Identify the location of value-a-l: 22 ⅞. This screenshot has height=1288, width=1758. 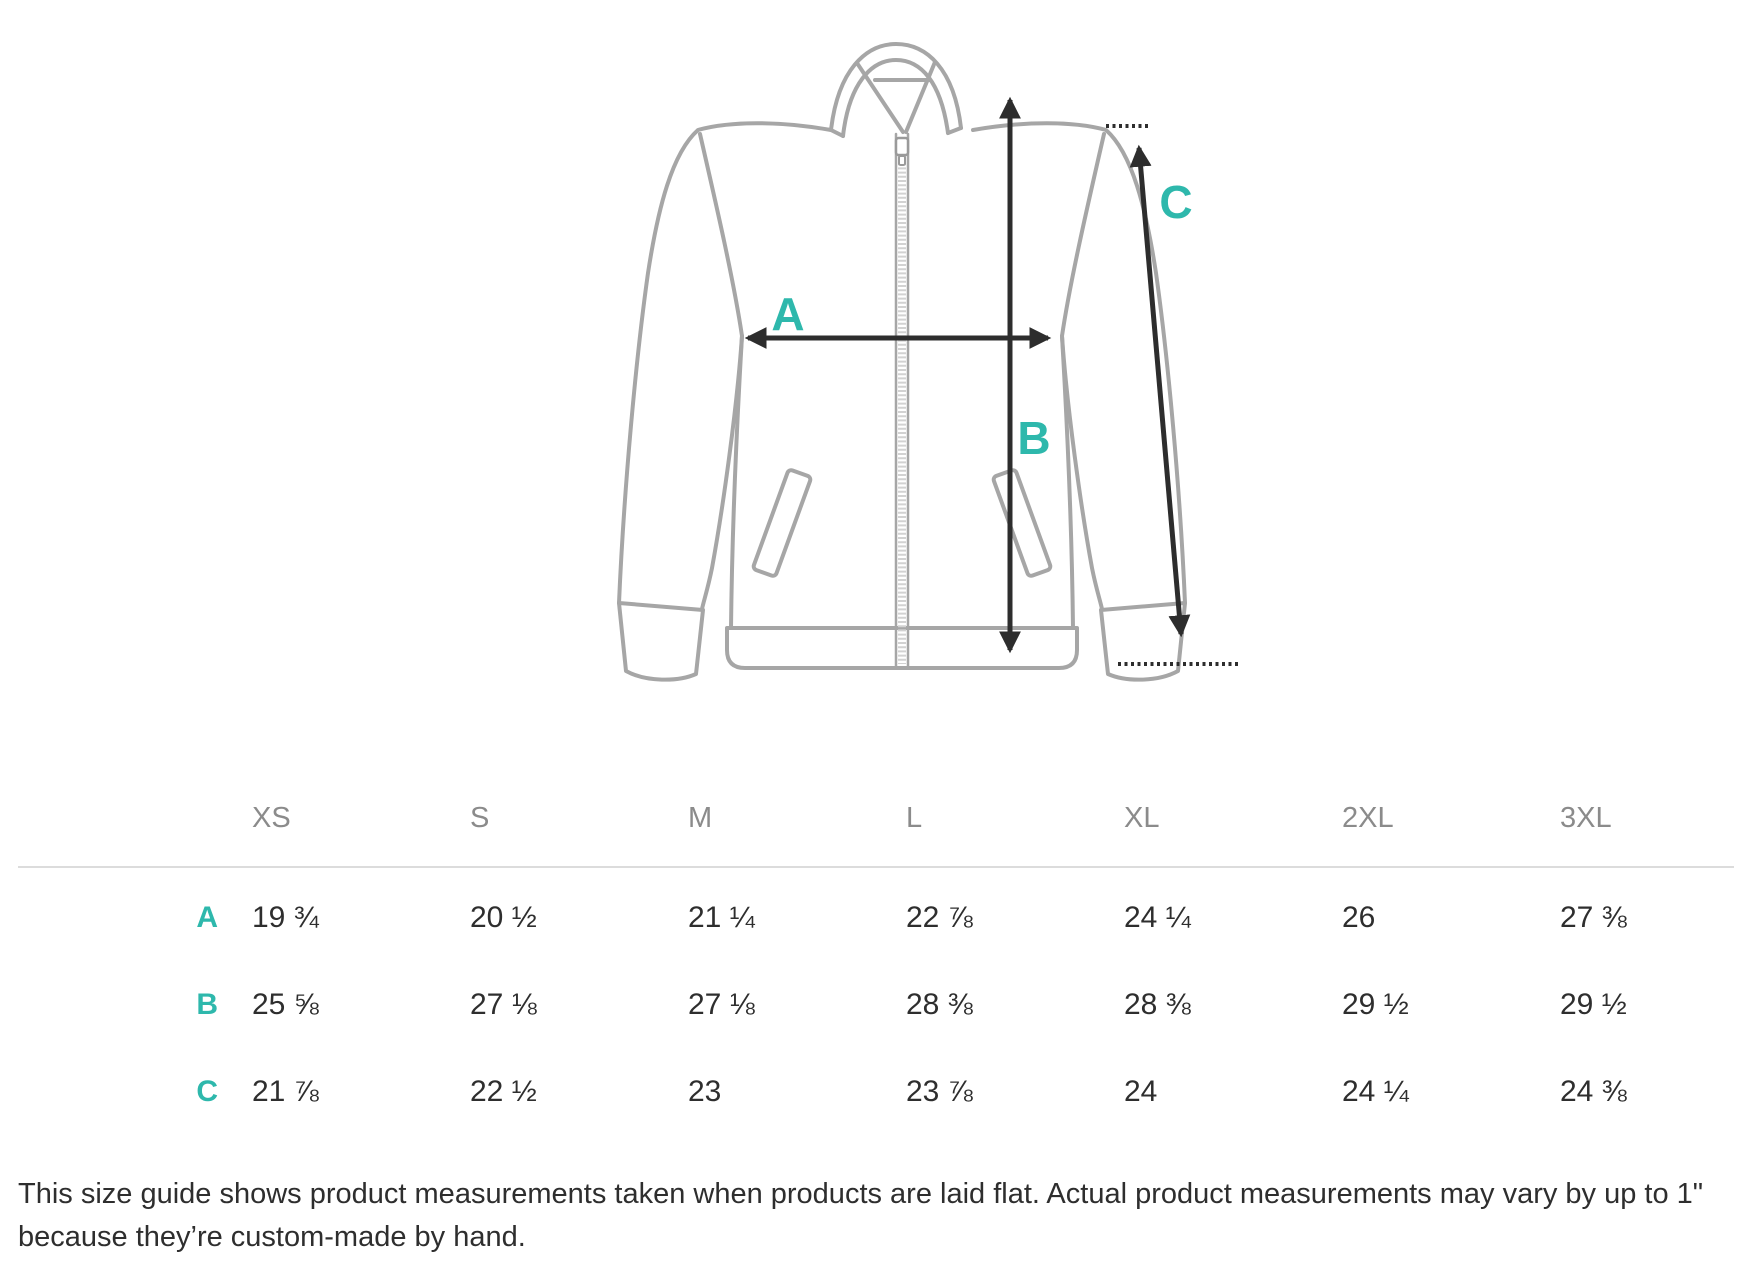
(939, 917).